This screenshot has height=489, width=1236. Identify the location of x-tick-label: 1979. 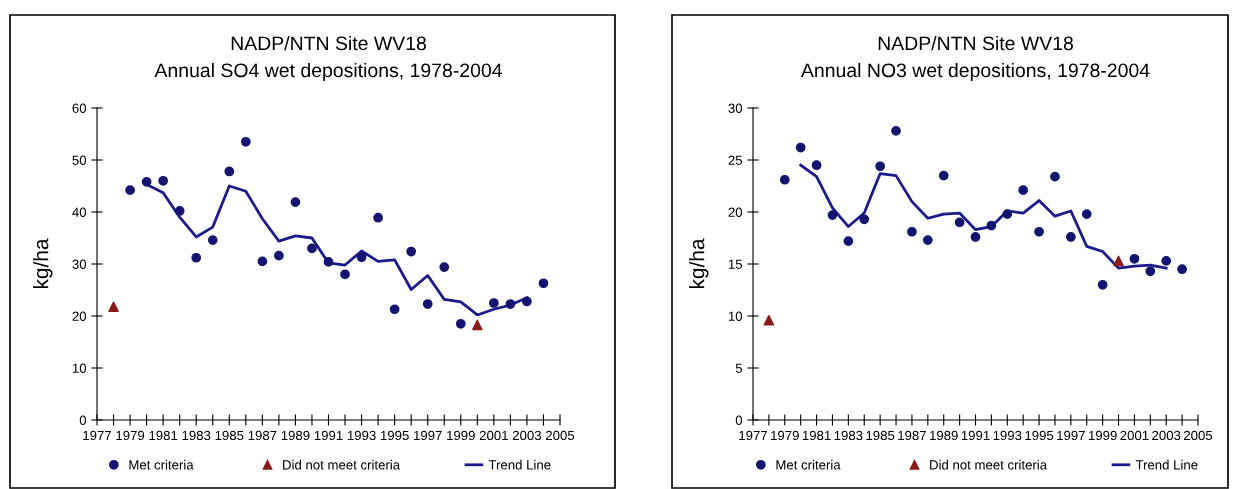
(785, 435).